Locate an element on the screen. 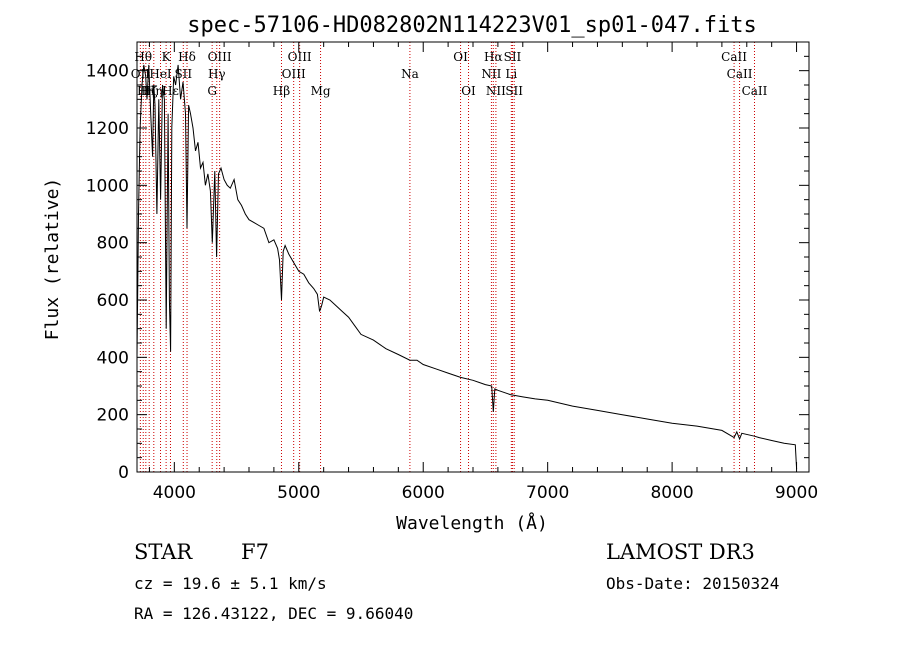 This screenshot has height=649, width=900. y-tick-label: 800 is located at coordinates (113, 244).